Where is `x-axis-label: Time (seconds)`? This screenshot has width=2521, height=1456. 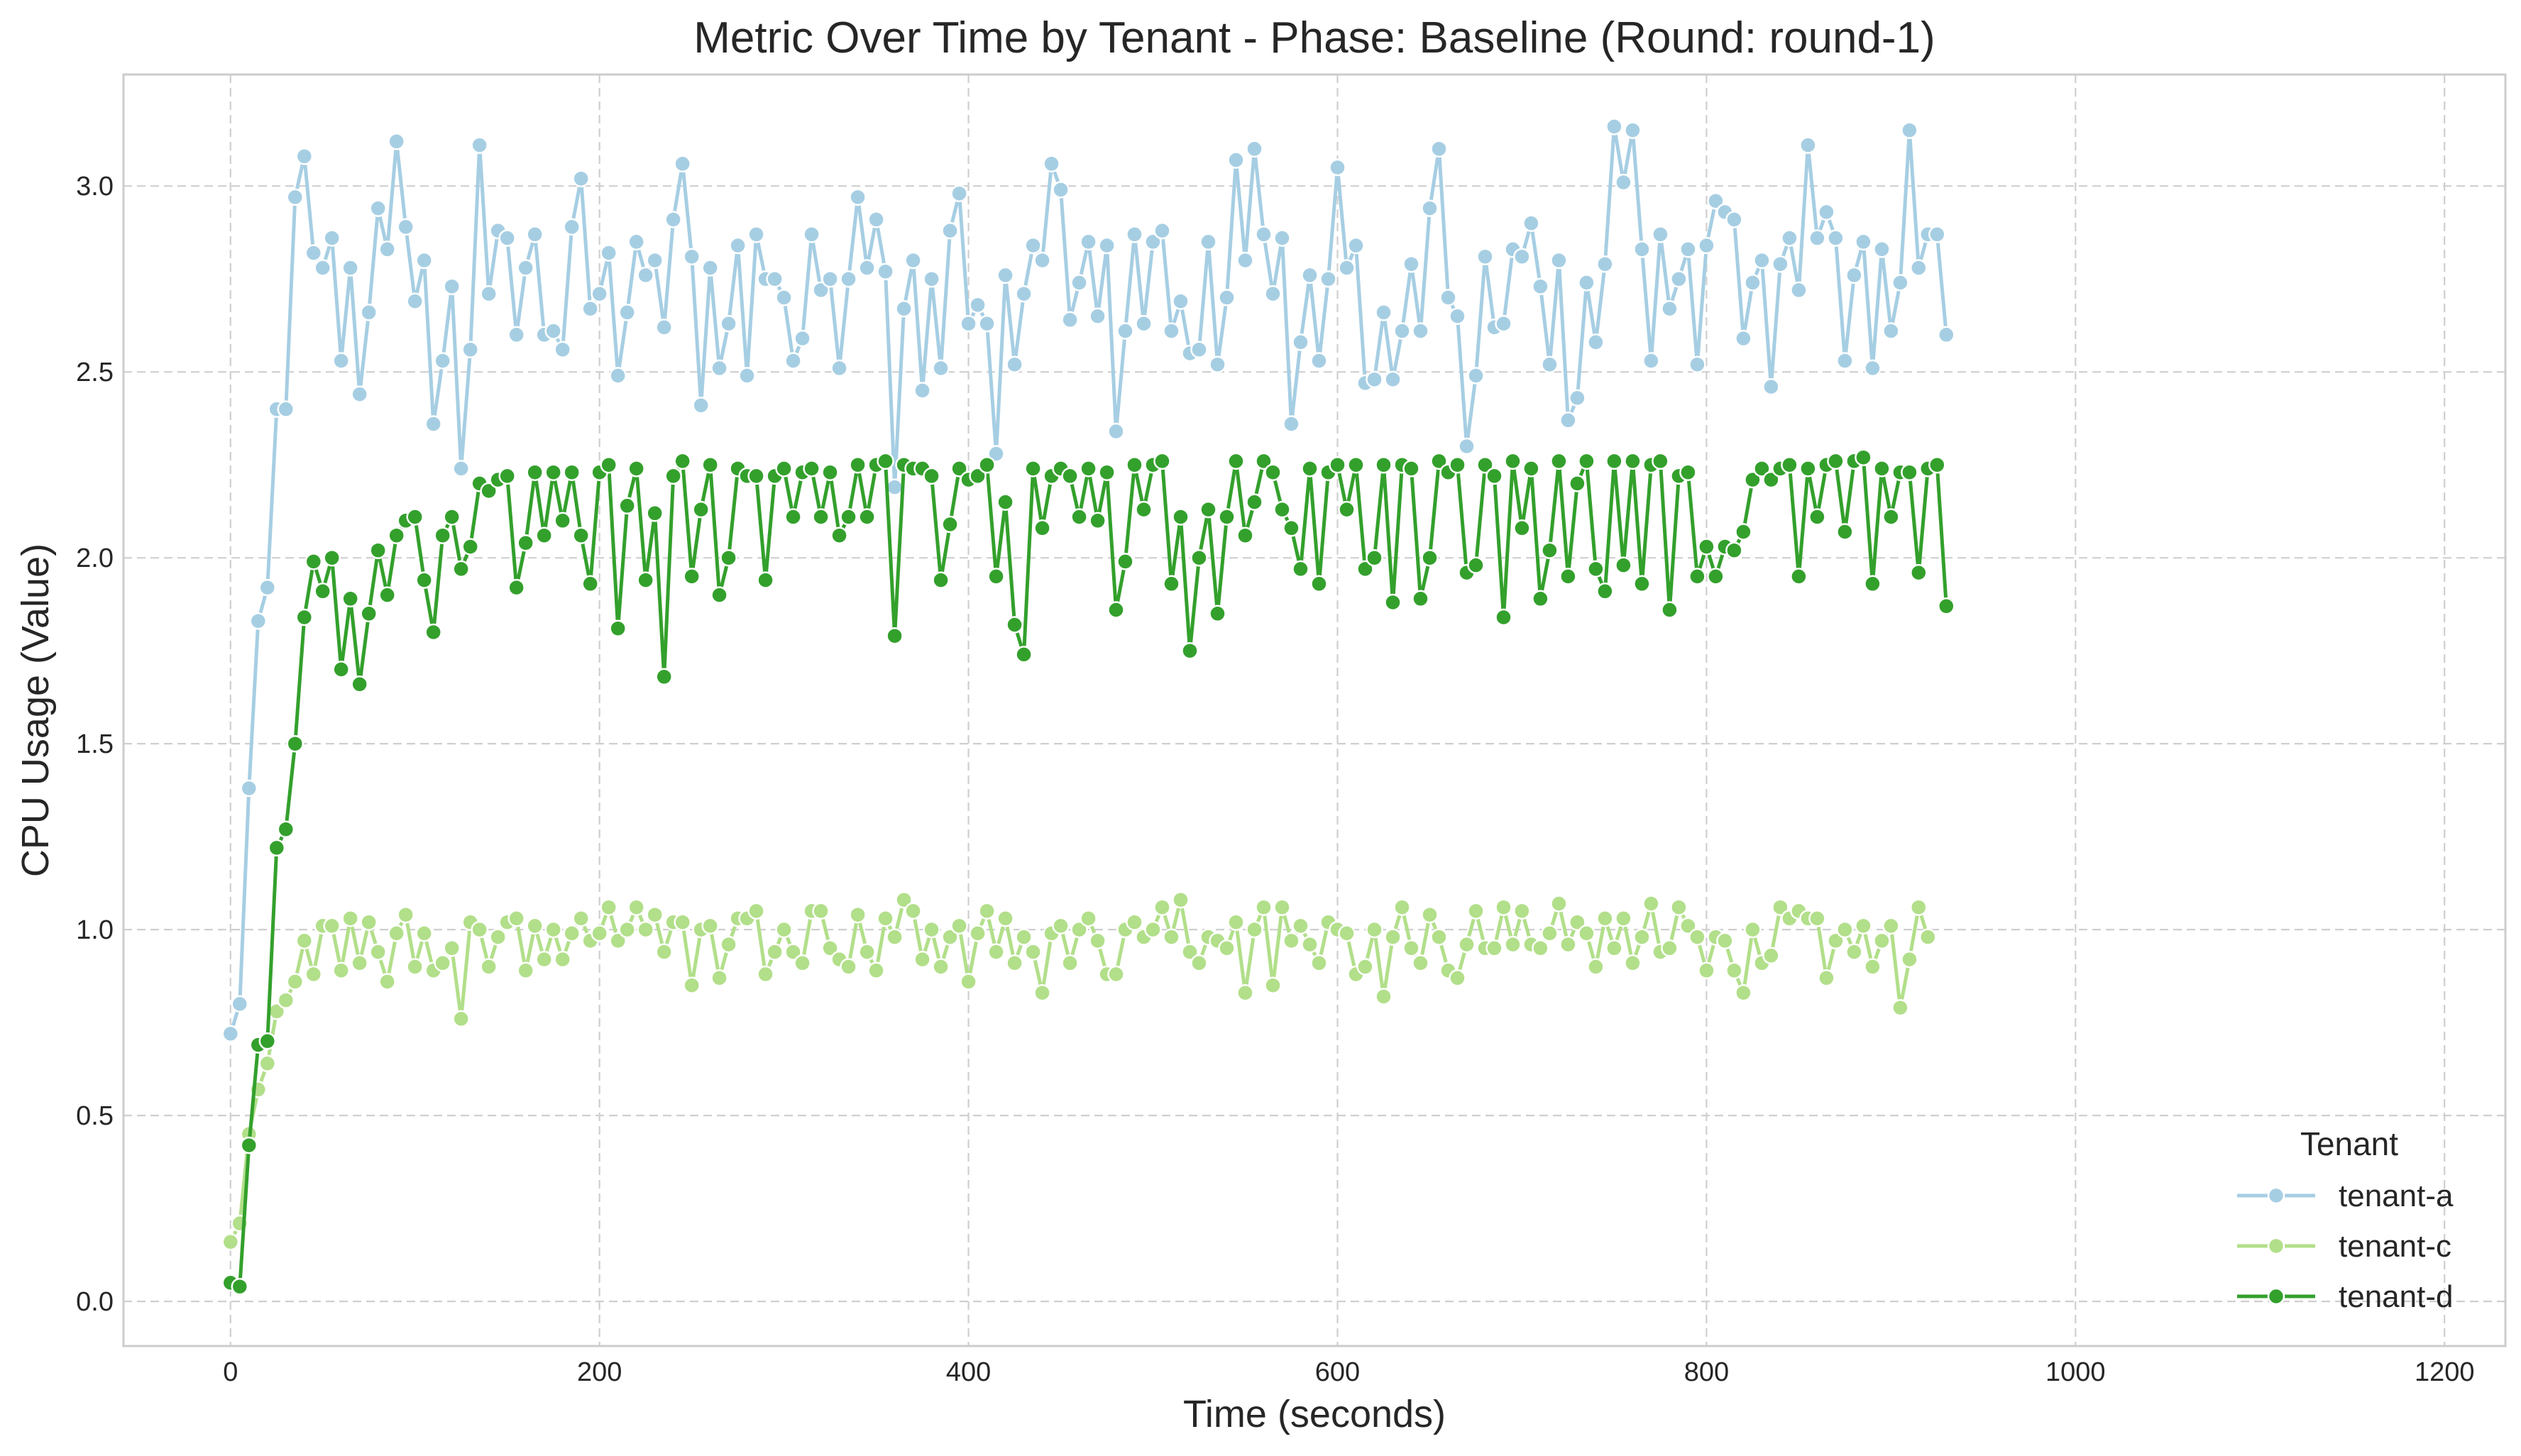
x-axis-label: Time (seconds) is located at coordinates (1314, 1414).